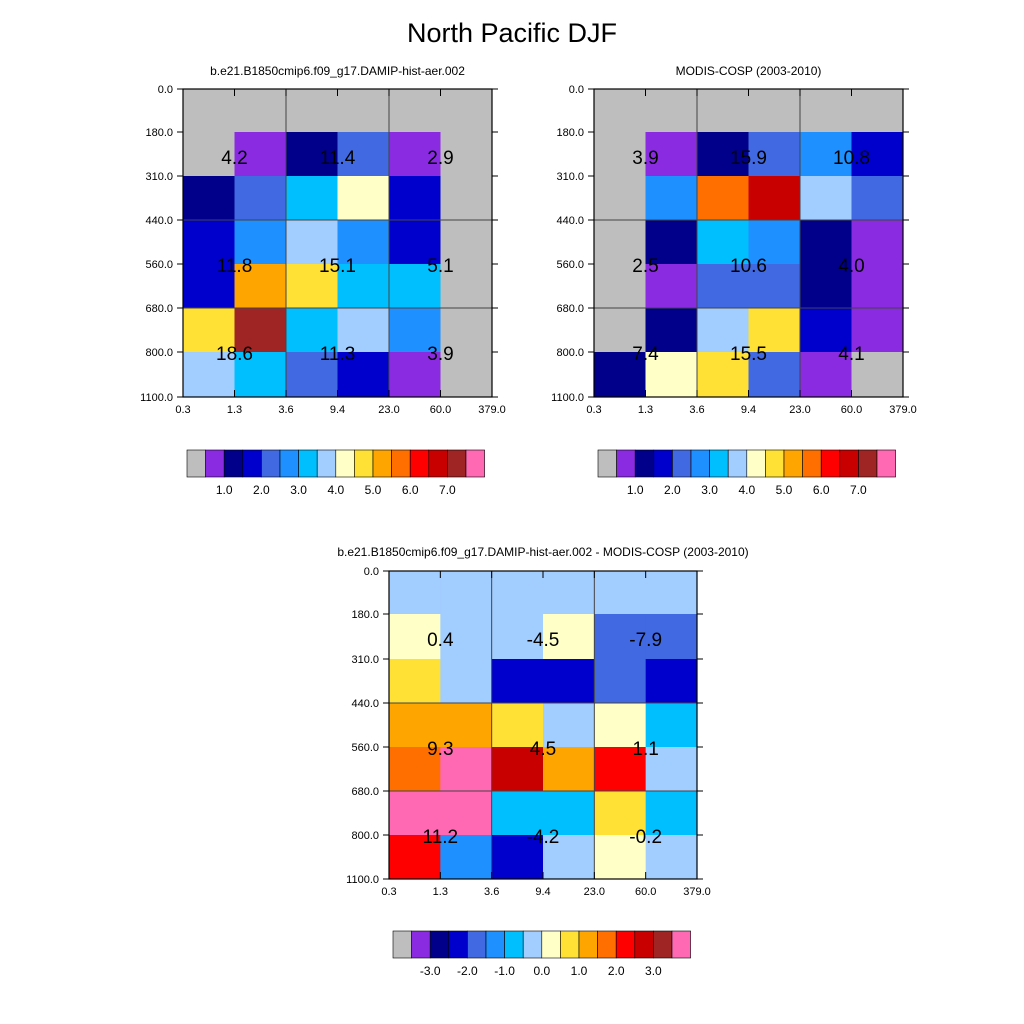  I want to click on cell-value-label: 4.5, so click(543, 749).